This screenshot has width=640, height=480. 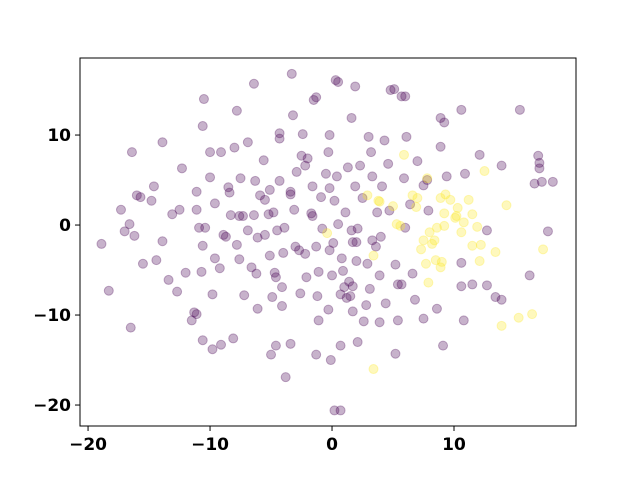 What do you see at coordinates (65, 226) in the screenshot?
I see `y-tick-label: 0` at bounding box center [65, 226].